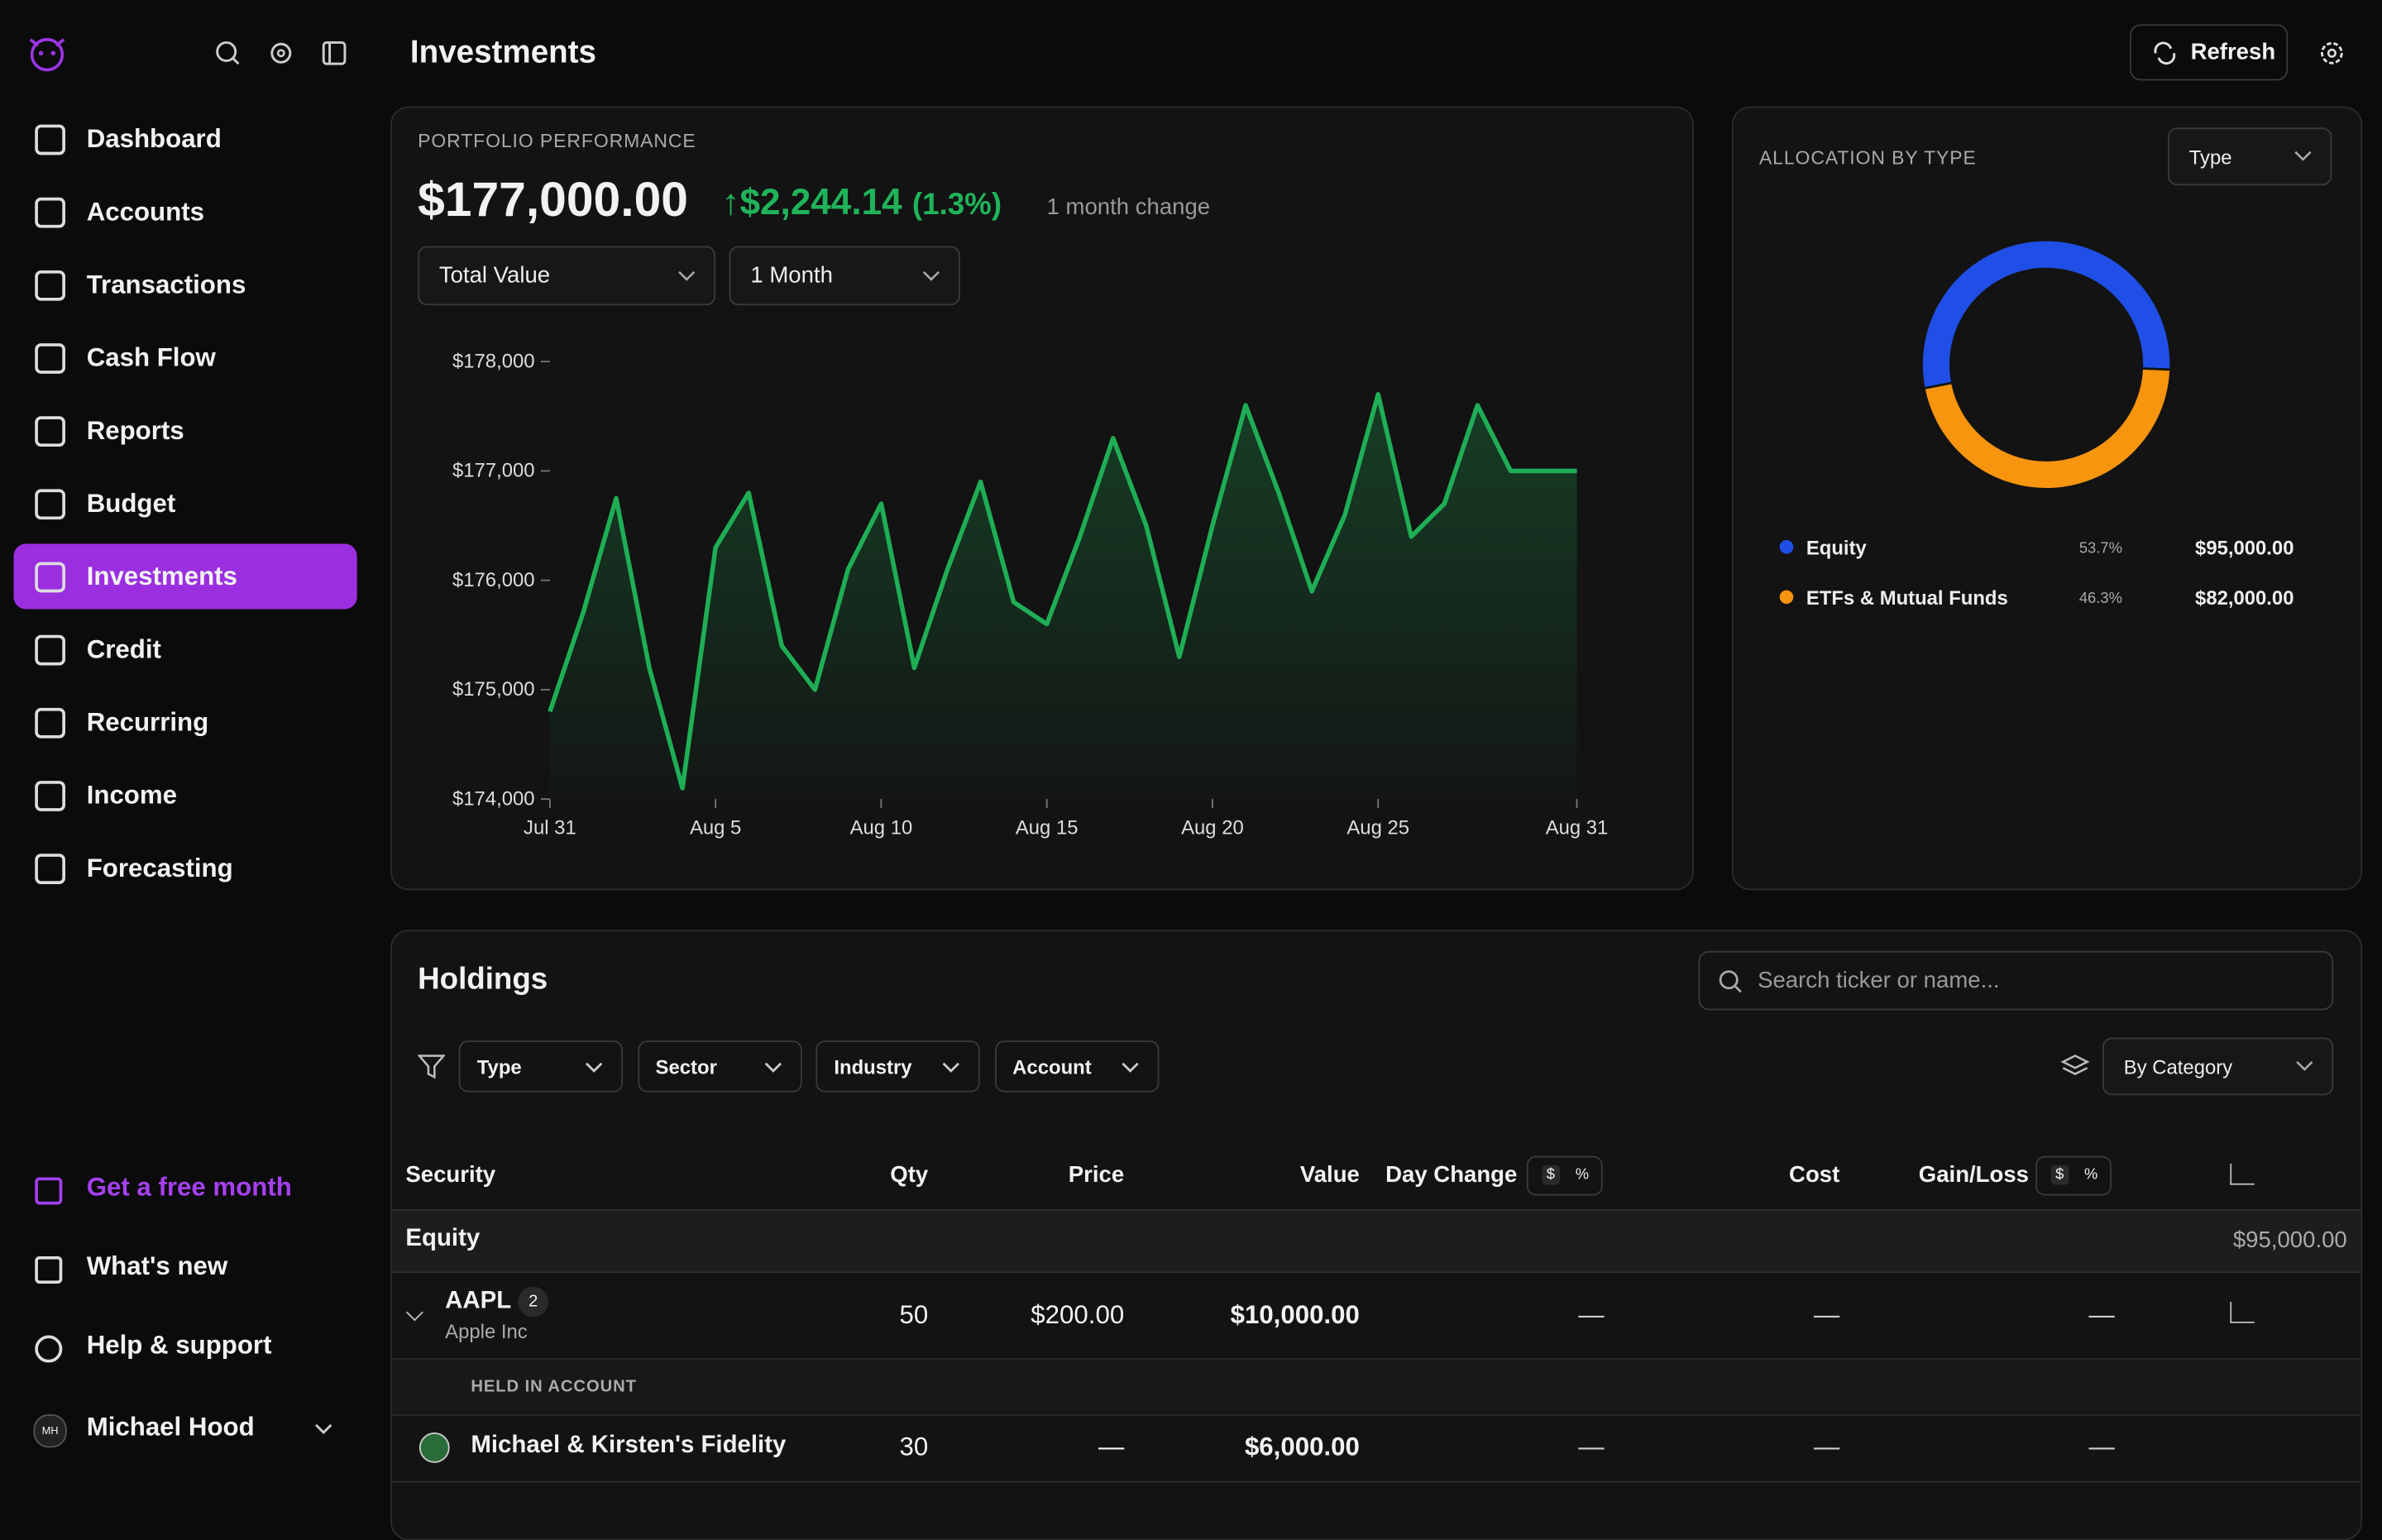 This screenshot has width=2382, height=1540. What do you see at coordinates (50, 1431) in the screenshot?
I see `avatar: MH` at bounding box center [50, 1431].